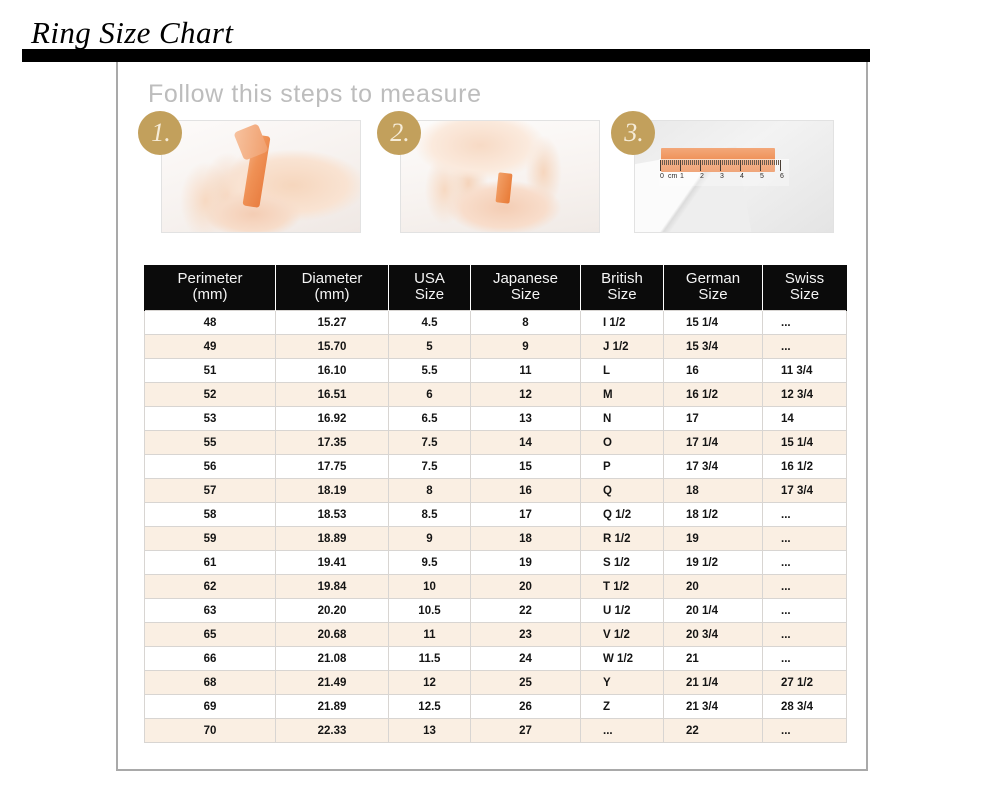  I want to click on table-row: 57 18.19 8 16 Q 18 17 3/4, so click(495, 490).